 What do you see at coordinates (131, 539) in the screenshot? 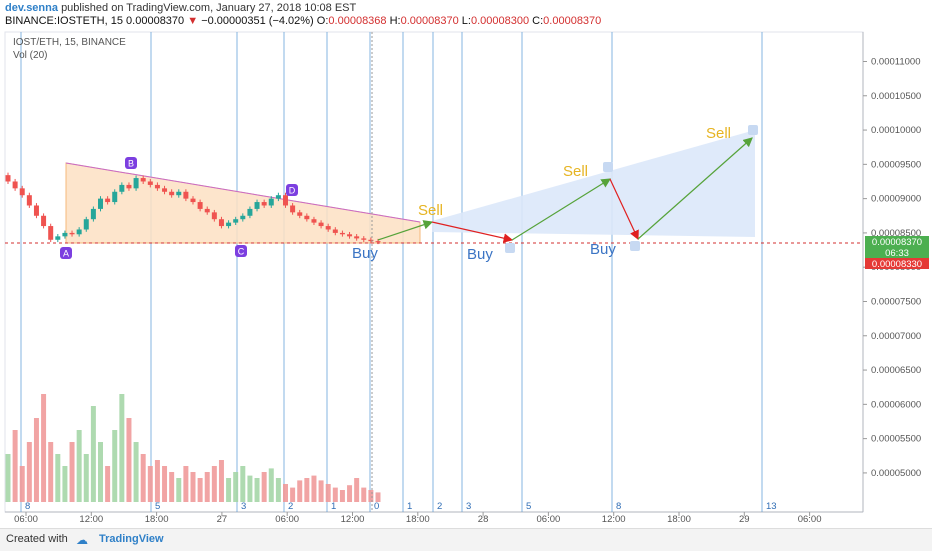
I see `tradingview-brand-link: TradingView` at bounding box center [131, 539].